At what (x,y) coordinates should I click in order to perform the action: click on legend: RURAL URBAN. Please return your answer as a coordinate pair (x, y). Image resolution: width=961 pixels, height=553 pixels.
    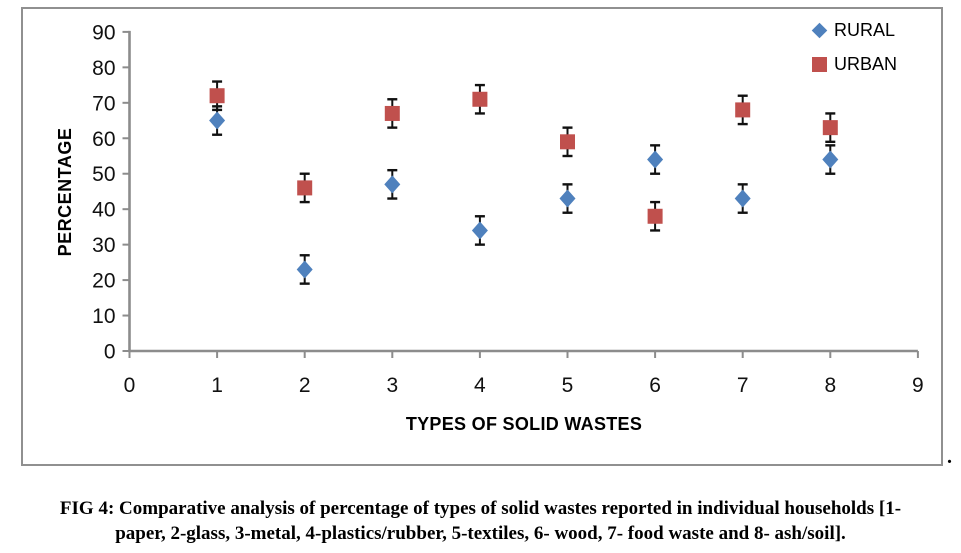
    Looking at the image, I should click on (854, 47).